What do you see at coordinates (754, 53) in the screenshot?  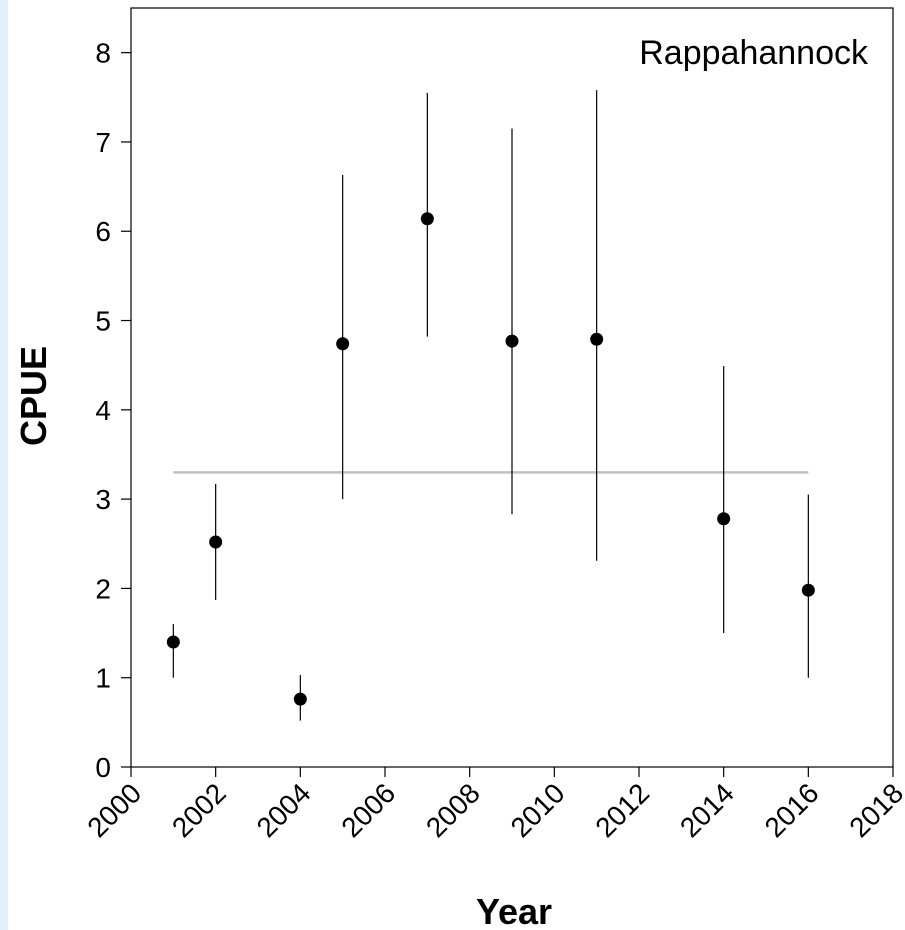 I see `chart-annotation-label: Rappahannock` at bounding box center [754, 53].